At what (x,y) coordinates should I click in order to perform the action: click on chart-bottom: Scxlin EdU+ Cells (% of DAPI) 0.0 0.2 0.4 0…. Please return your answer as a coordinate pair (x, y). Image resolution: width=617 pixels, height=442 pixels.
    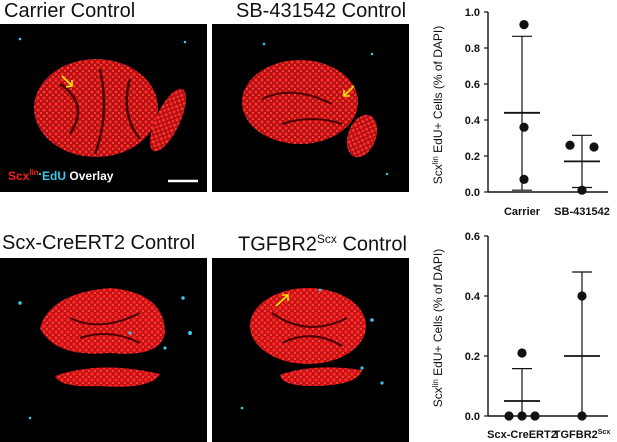
    Looking at the image, I should click on (521, 336).